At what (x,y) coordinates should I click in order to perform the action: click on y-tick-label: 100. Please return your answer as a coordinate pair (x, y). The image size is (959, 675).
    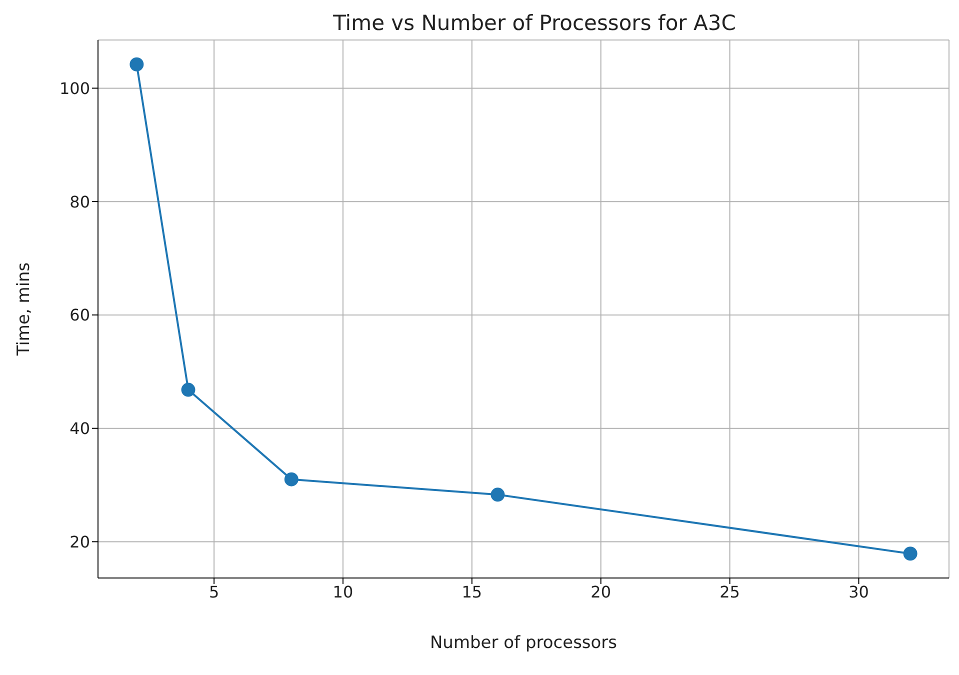
    Looking at the image, I should click on (74, 88).